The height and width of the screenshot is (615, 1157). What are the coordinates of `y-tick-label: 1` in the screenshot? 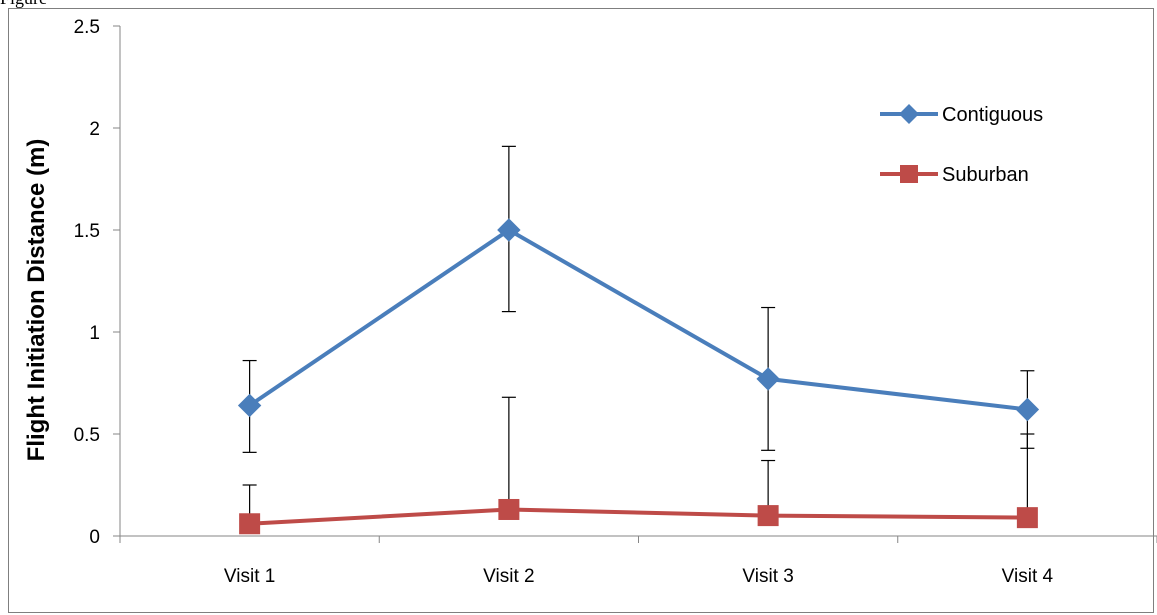 It's located at (94, 333).